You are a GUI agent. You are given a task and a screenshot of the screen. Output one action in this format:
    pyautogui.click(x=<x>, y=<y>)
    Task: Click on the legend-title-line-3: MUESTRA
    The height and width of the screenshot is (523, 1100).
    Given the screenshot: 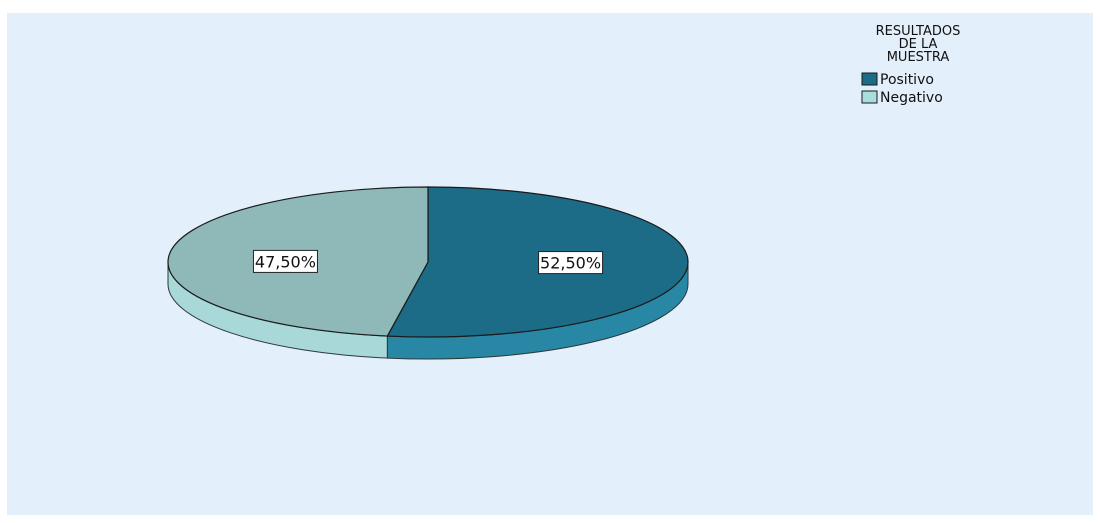 What is the action you would take?
    pyautogui.click(x=918, y=57)
    